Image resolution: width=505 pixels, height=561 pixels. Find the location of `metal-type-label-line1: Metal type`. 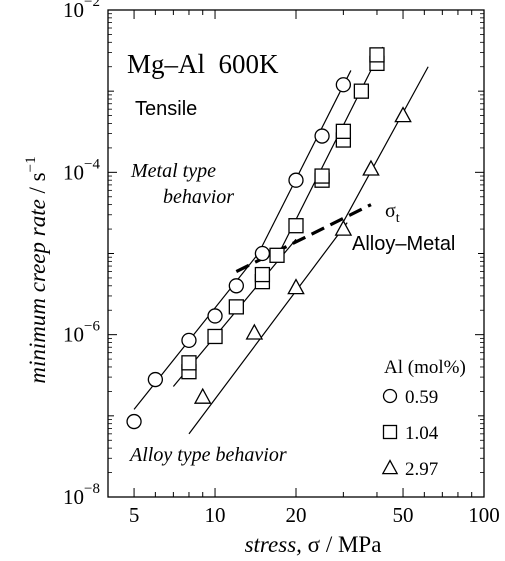

metal-type-label-line1: Metal type is located at coordinates (173, 171).